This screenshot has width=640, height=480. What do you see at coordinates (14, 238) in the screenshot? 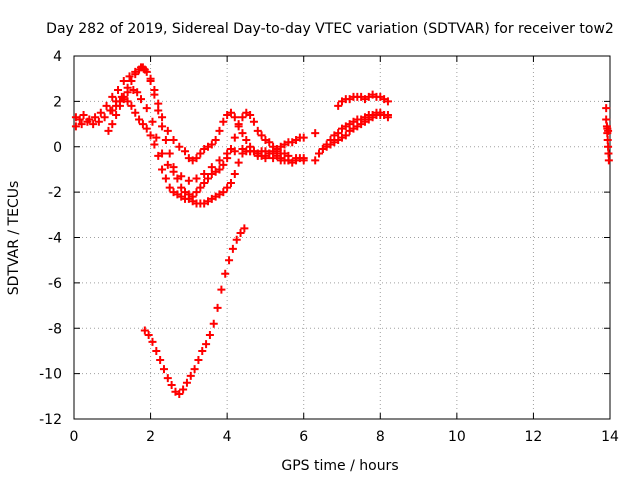
I see `y-axis-label: SDTVAR / TECUs` at bounding box center [14, 238].